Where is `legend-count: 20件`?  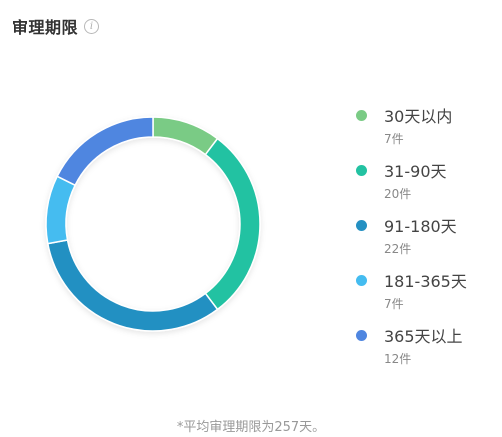
legend-count: 20件 is located at coordinates (398, 194).